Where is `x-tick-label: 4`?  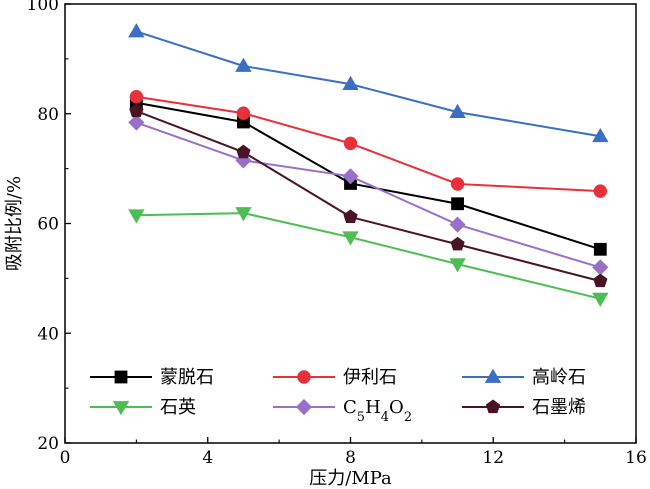 x-tick-label: 4 is located at coordinates (207, 458).